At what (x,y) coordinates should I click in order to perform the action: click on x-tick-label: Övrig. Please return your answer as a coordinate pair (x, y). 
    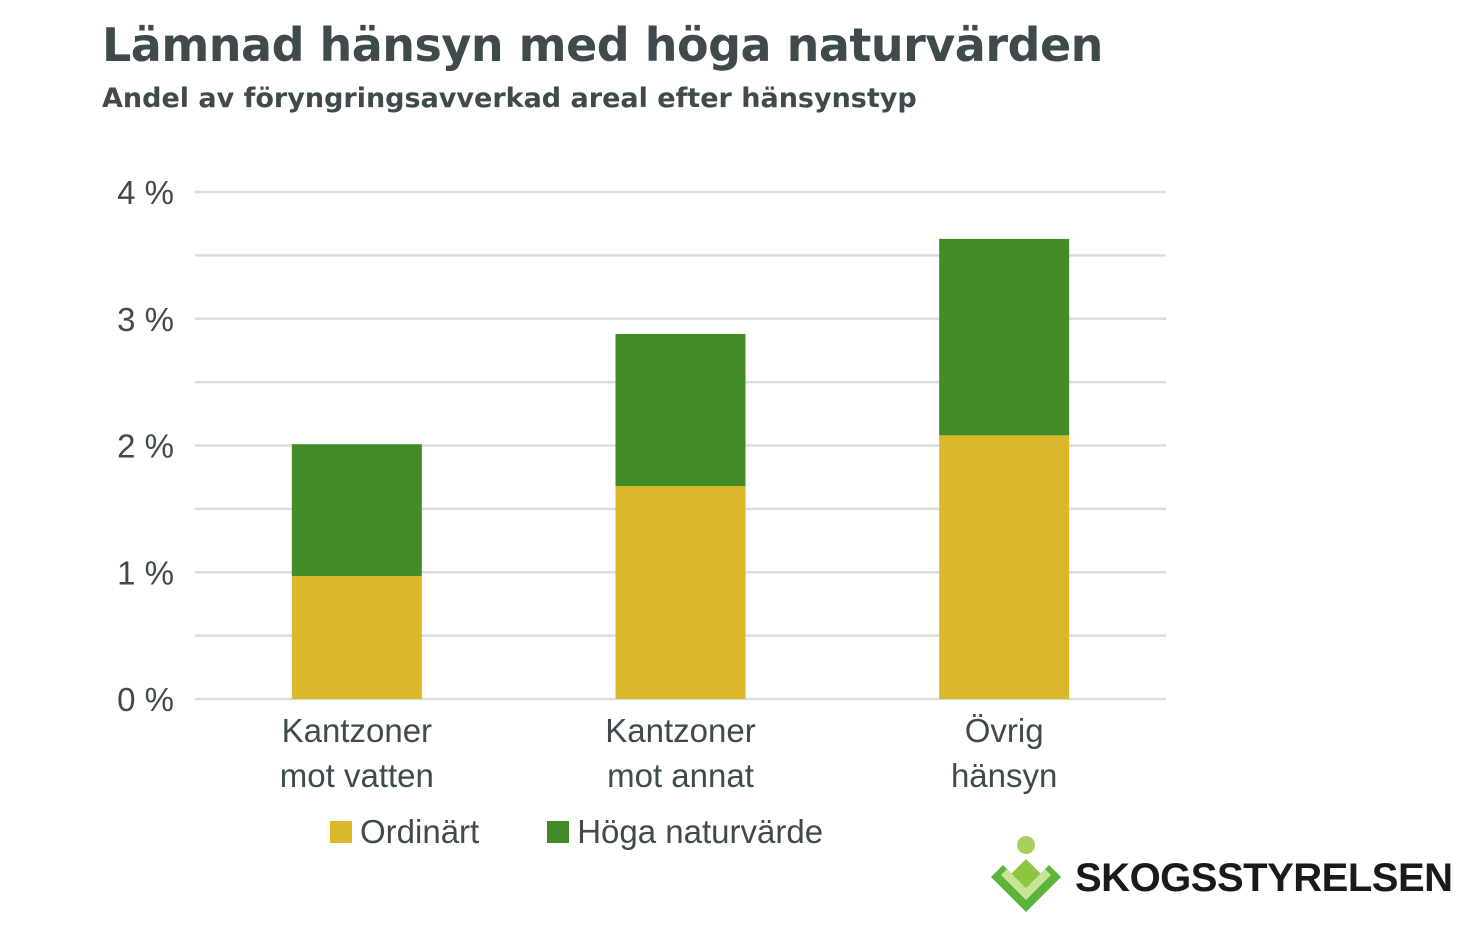
    Looking at the image, I should click on (1004, 730).